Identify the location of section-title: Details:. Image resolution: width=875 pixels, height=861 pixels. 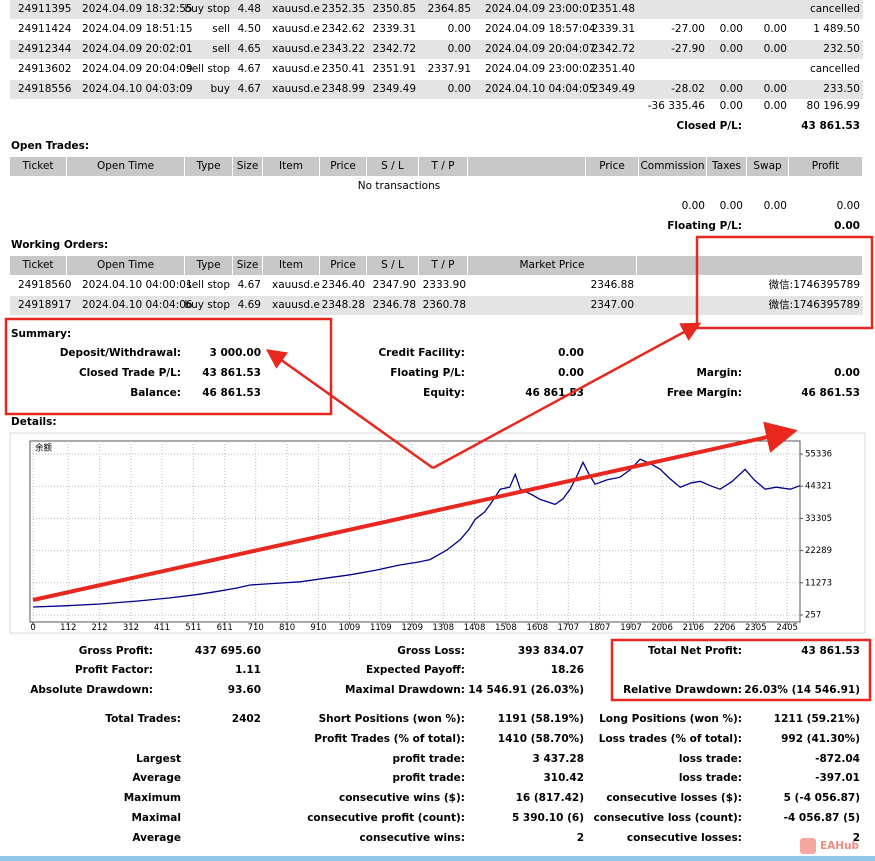
(34, 422).